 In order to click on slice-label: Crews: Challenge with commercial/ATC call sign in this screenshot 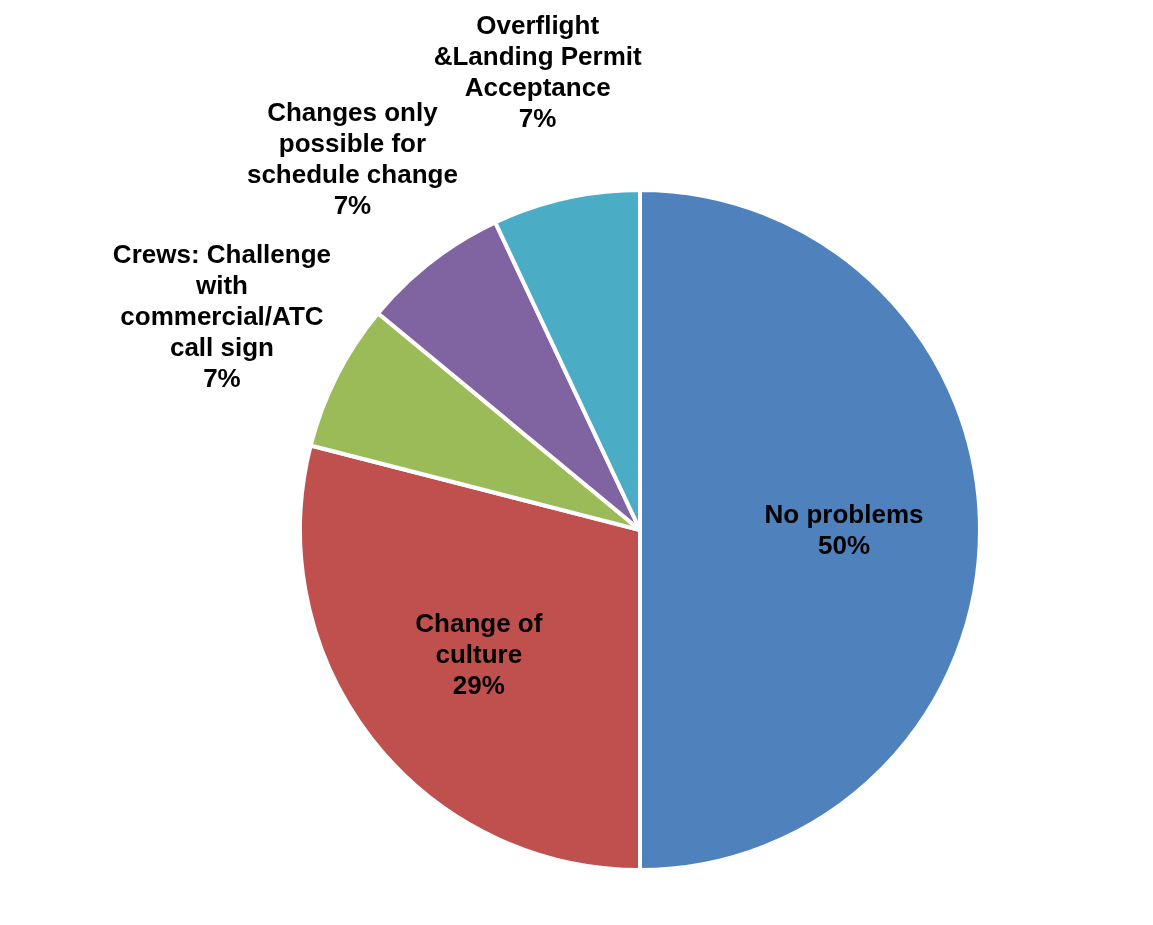, I will do `click(222, 300)`.